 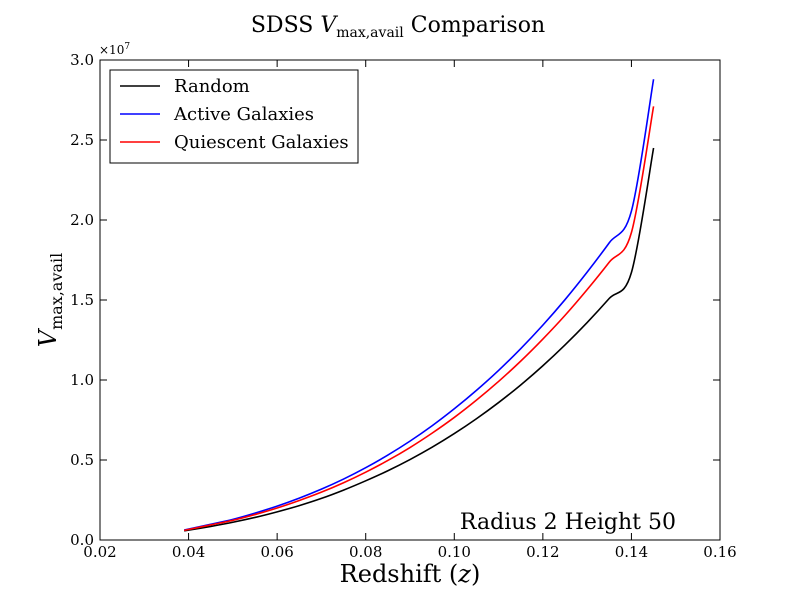 What do you see at coordinates (212, 86) in the screenshot?
I see `legend-label: Random` at bounding box center [212, 86].